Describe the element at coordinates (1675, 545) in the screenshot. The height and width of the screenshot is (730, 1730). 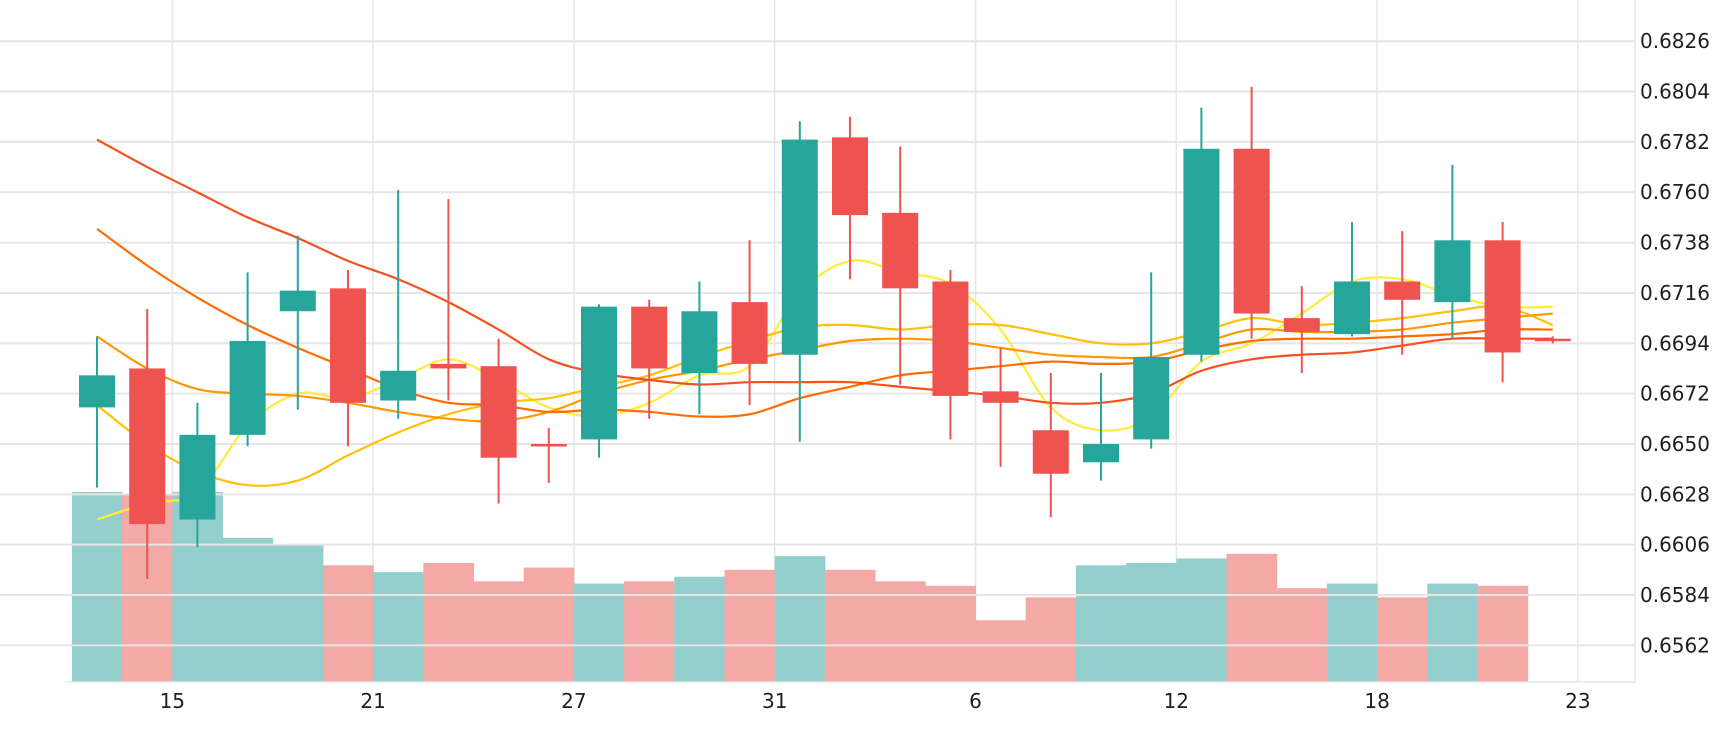
I see `y-tick-label: 0.6606` at that location.